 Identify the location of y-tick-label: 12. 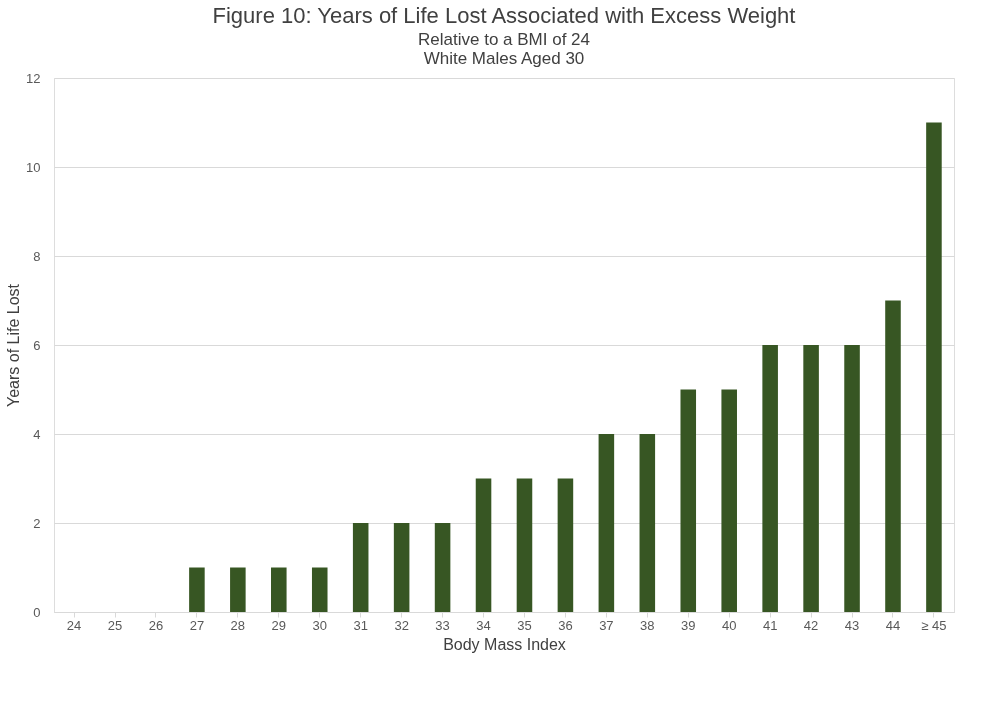
(33, 78).